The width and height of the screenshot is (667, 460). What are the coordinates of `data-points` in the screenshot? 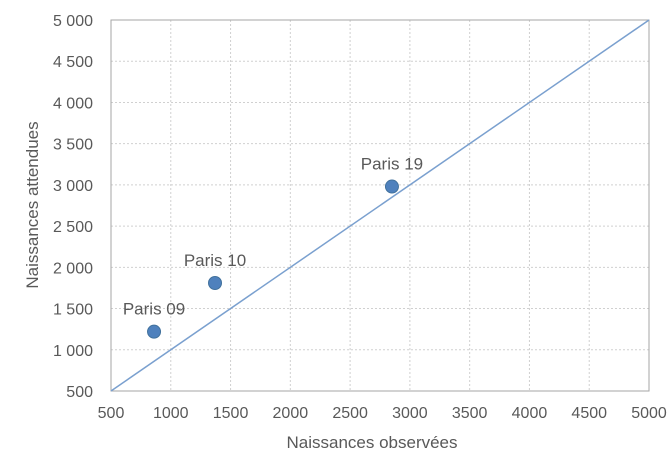 It's located at (273, 259).